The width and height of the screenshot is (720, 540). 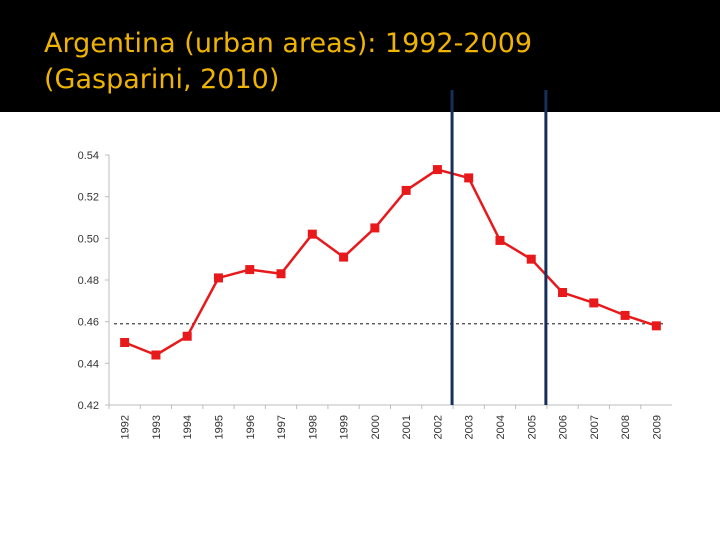 I want to click on x-tick-label: 1994, so click(x=188, y=427).